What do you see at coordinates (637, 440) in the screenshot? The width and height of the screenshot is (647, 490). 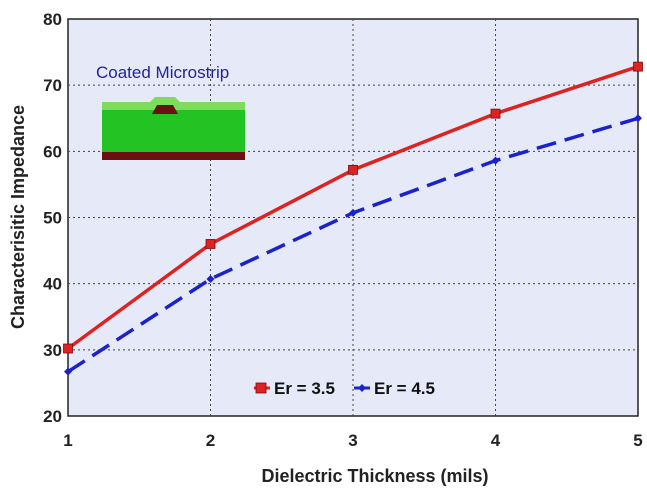 I see `x-tick-label: 5` at bounding box center [637, 440].